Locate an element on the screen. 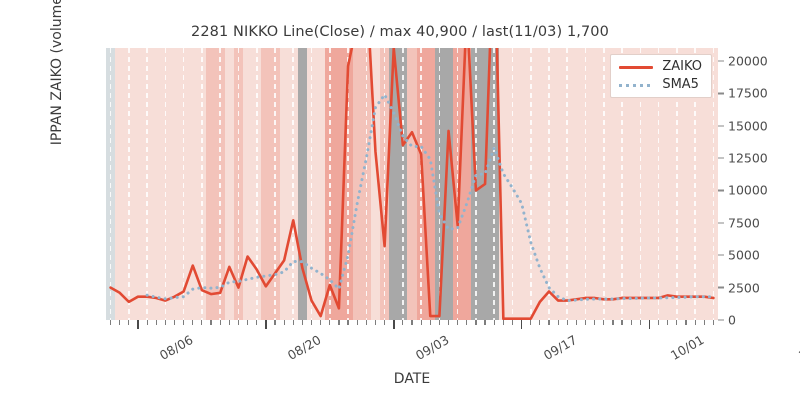  y-tick-label: 5000 is located at coordinates (744, 255).